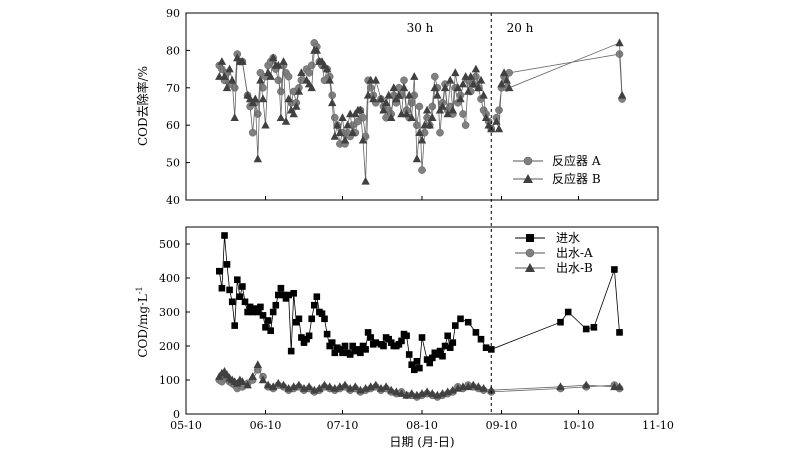 This screenshot has width=800, height=457. Describe the element at coordinates (554, 253) in the screenshot. I see `bottom-legend: 进水 出水-A 出水-B` at that location.